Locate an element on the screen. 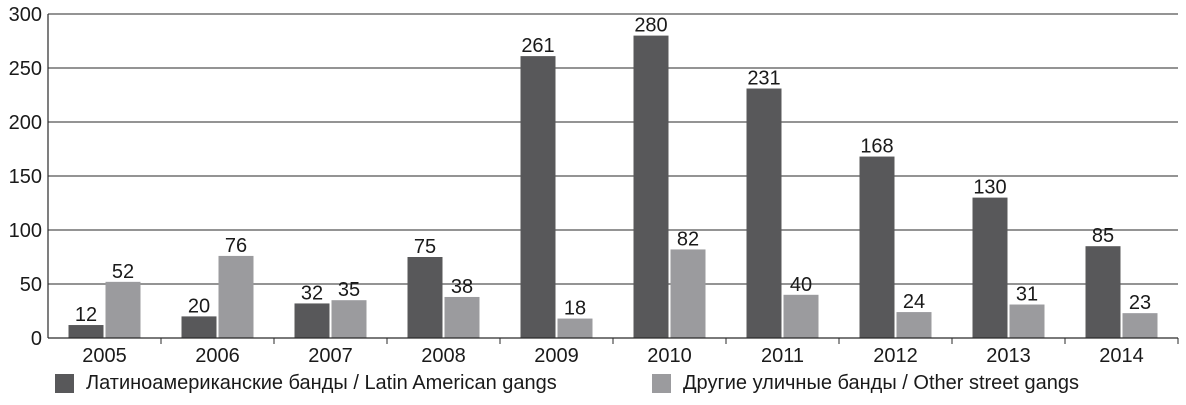  data-label: 82 is located at coordinates (688, 239).